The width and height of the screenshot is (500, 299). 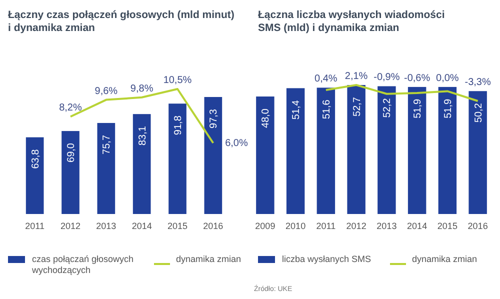 What do you see at coordinates (214, 118) in the screenshot?
I see `data-label: 97,3` at bounding box center [214, 118].